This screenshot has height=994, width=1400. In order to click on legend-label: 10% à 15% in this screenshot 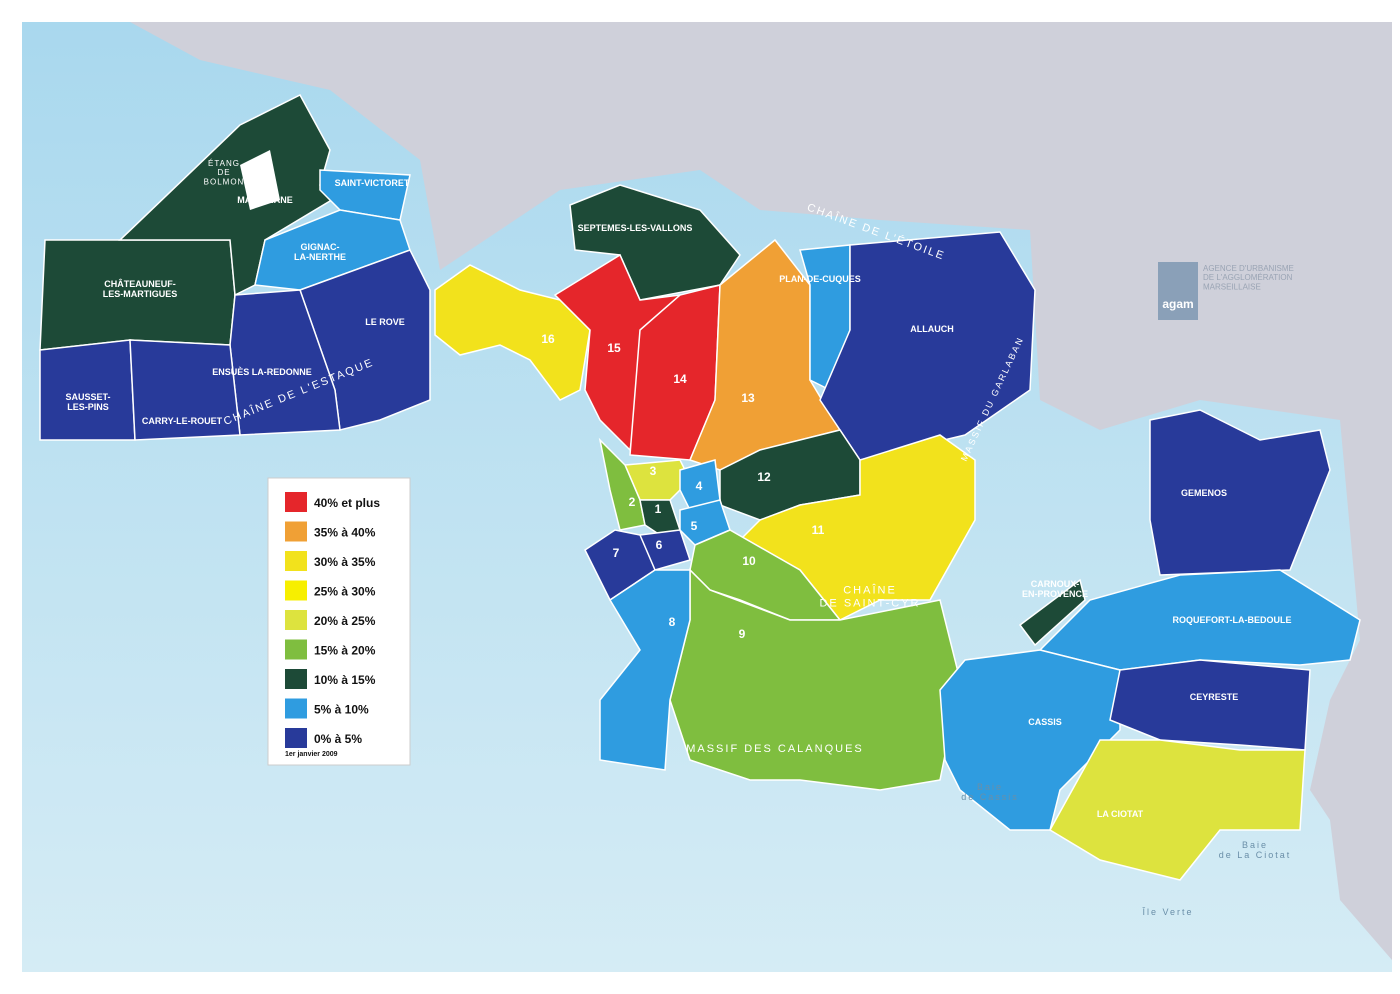, I will do `click(345, 680)`.